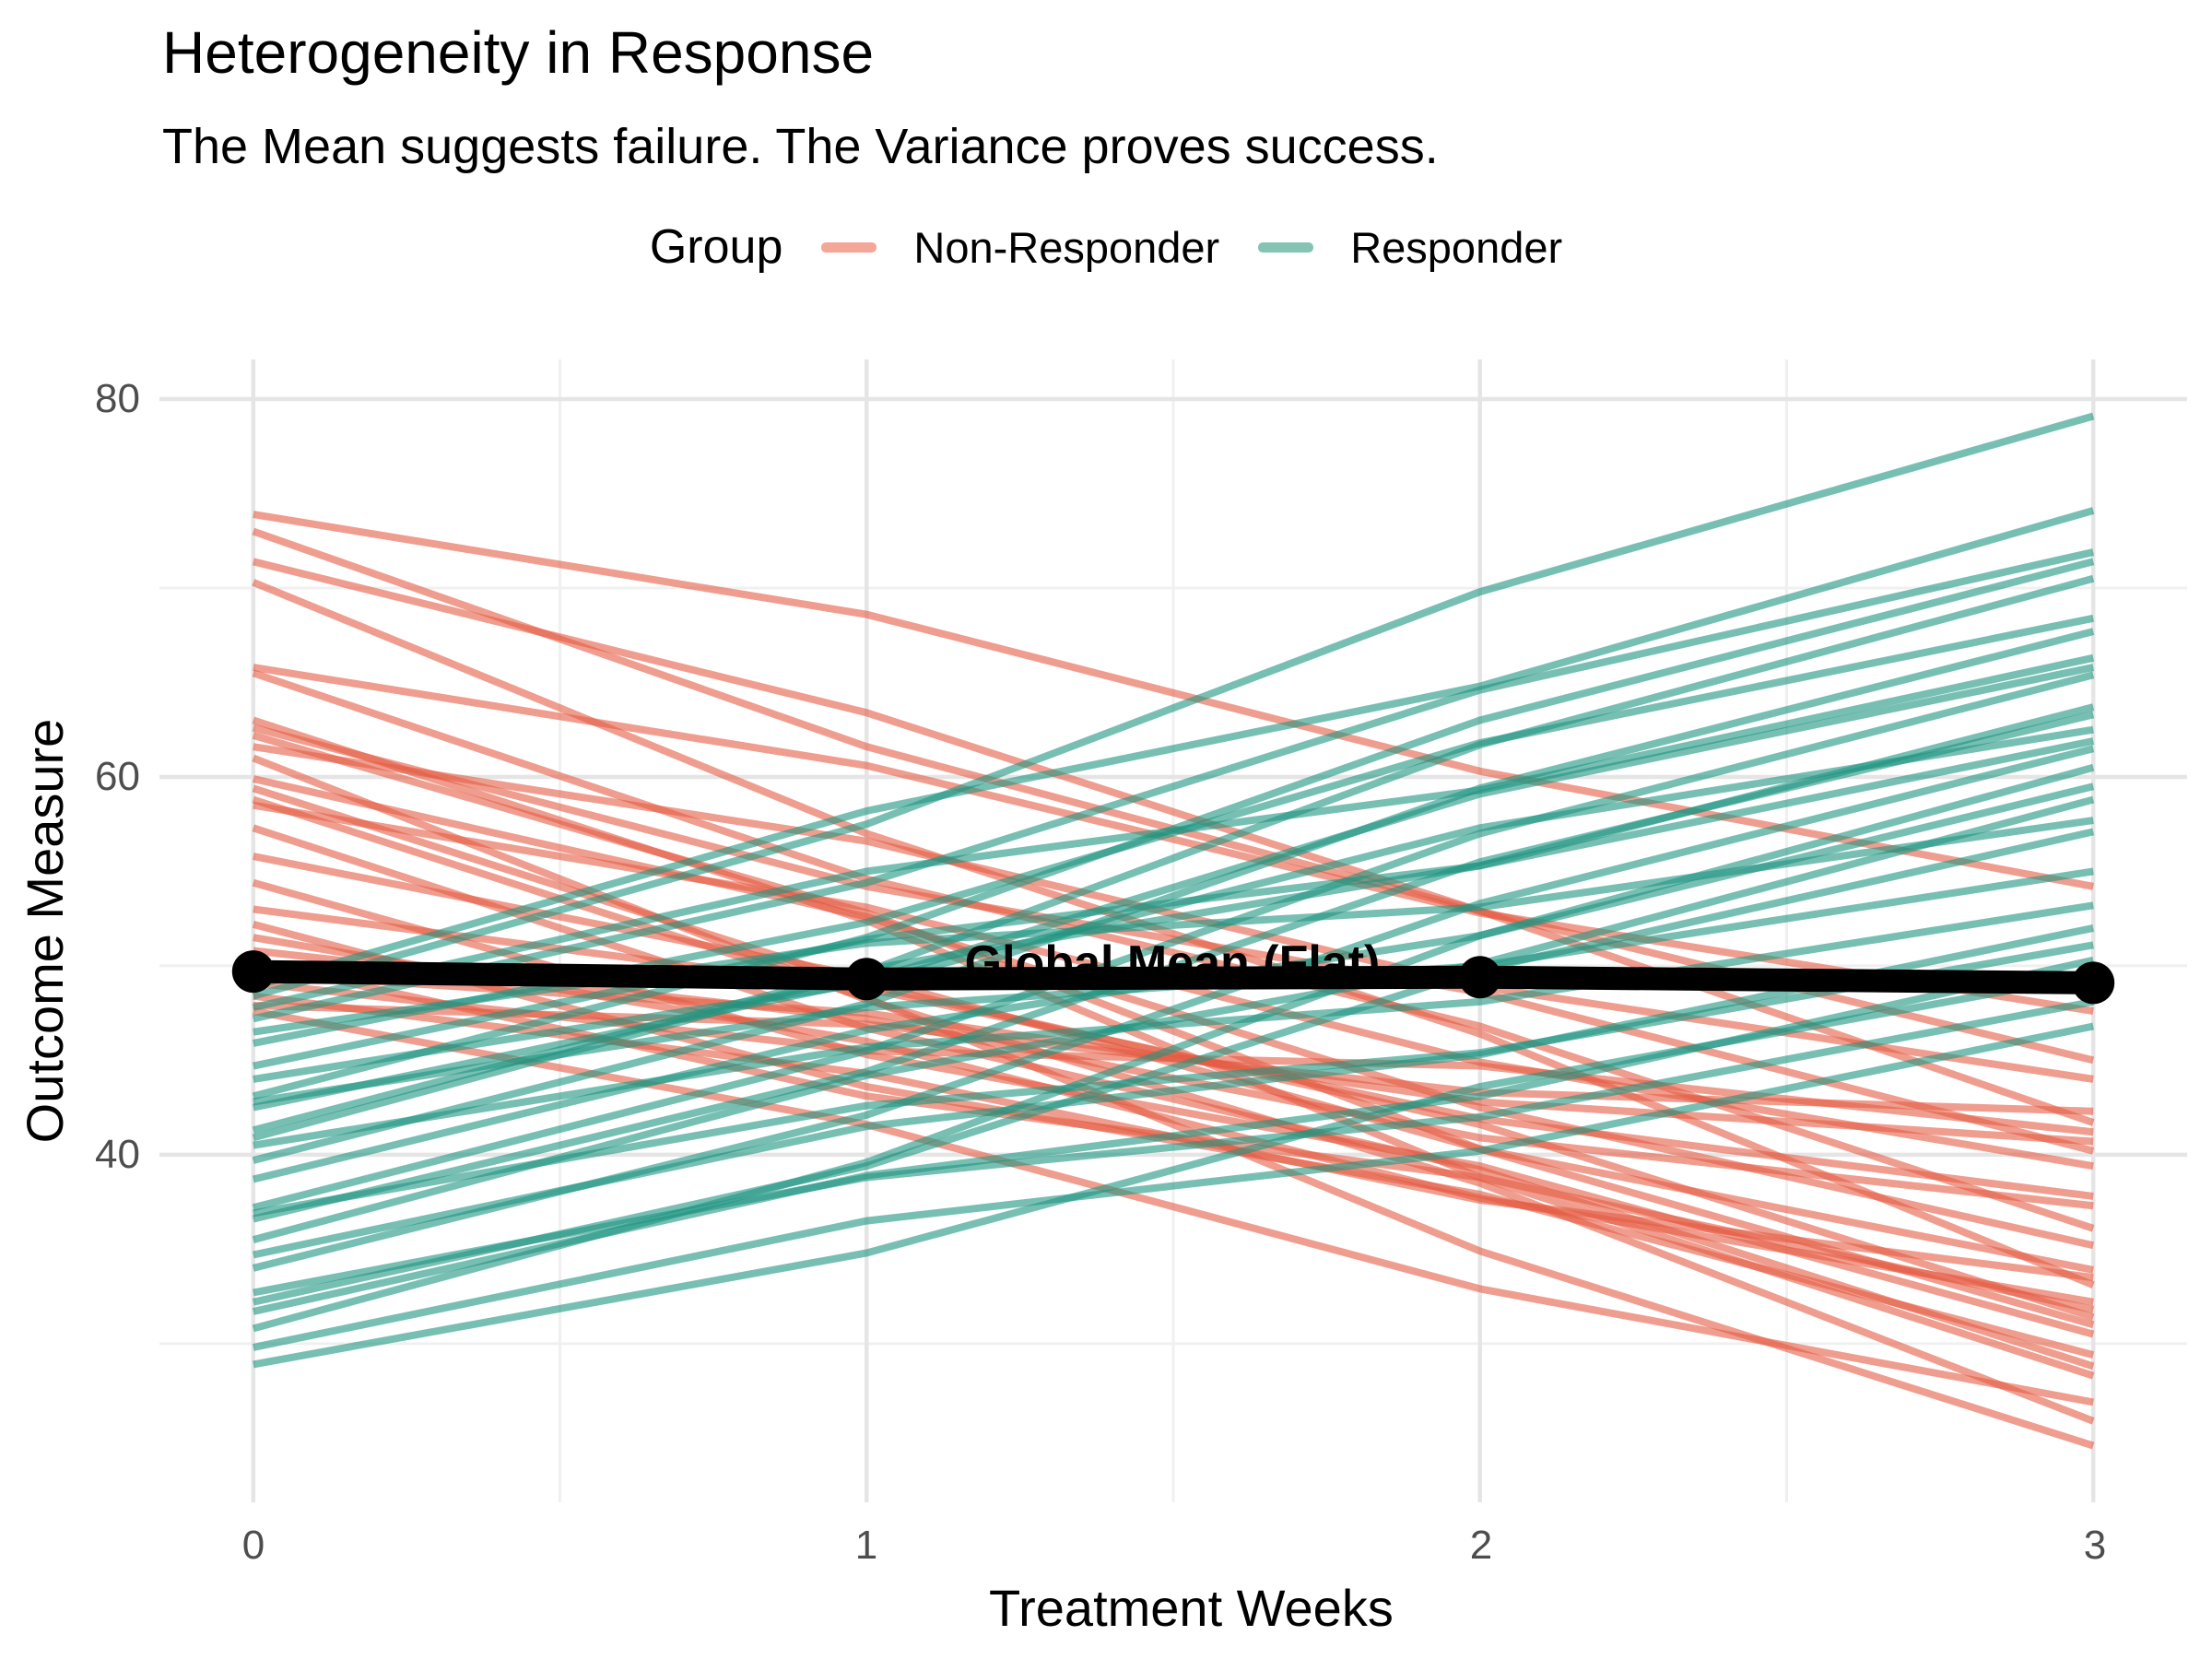  What do you see at coordinates (1066, 247) in the screenshot?
I see `legend-label-non-responder: Non-Responder` at bounding box center [1066, 247].